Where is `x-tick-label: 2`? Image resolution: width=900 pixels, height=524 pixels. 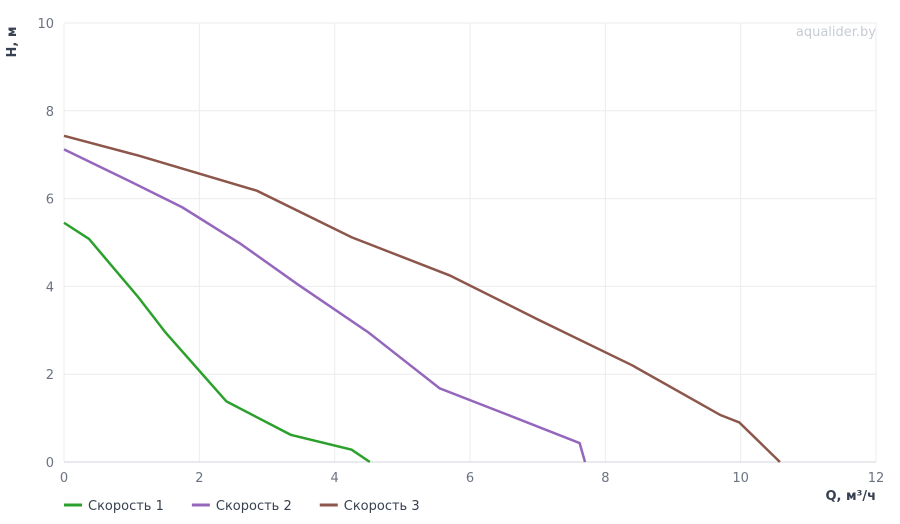 x-tick-label: 2 is located at coordinates (199, 478).